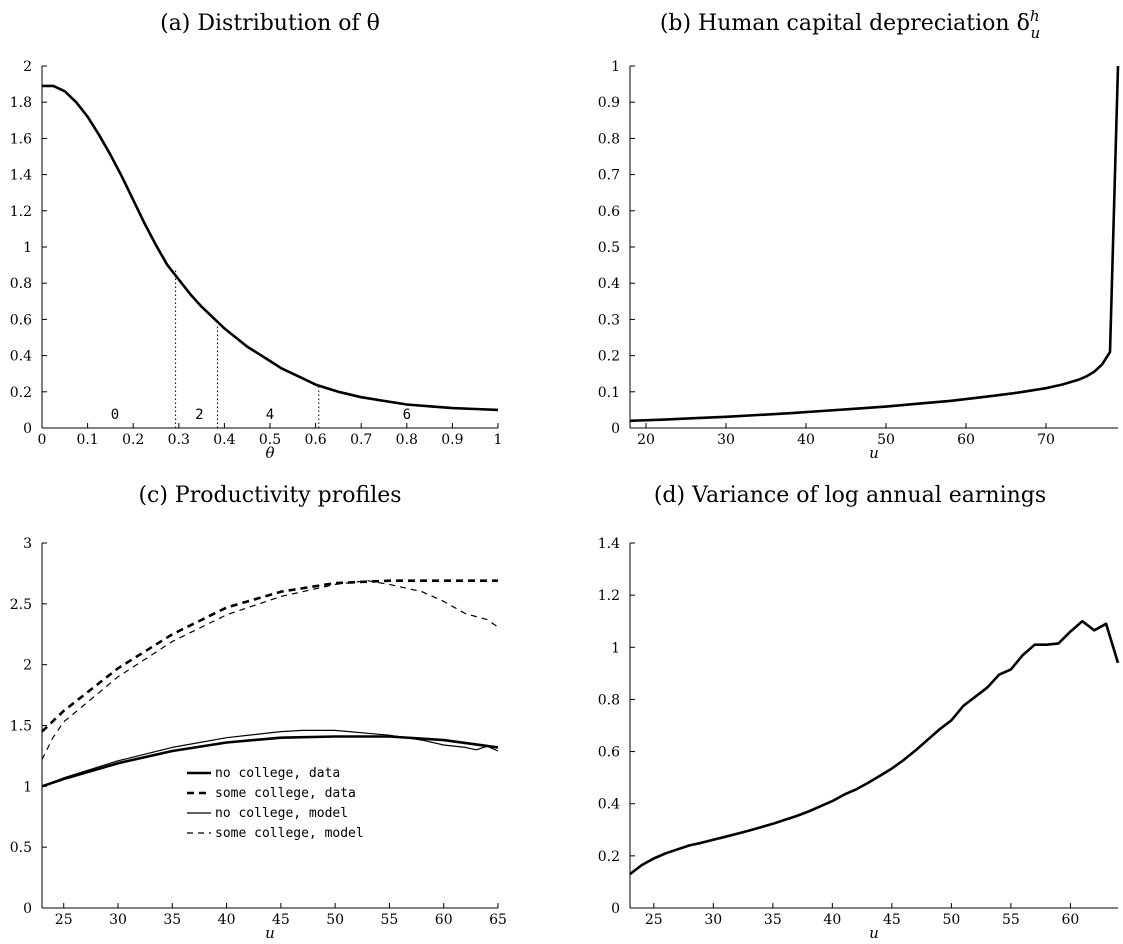 Image resolution: width=1123 pixels, height=944 pixels. I want to click on panel-a-x-tick-label: 0.4, so click(224, 440).